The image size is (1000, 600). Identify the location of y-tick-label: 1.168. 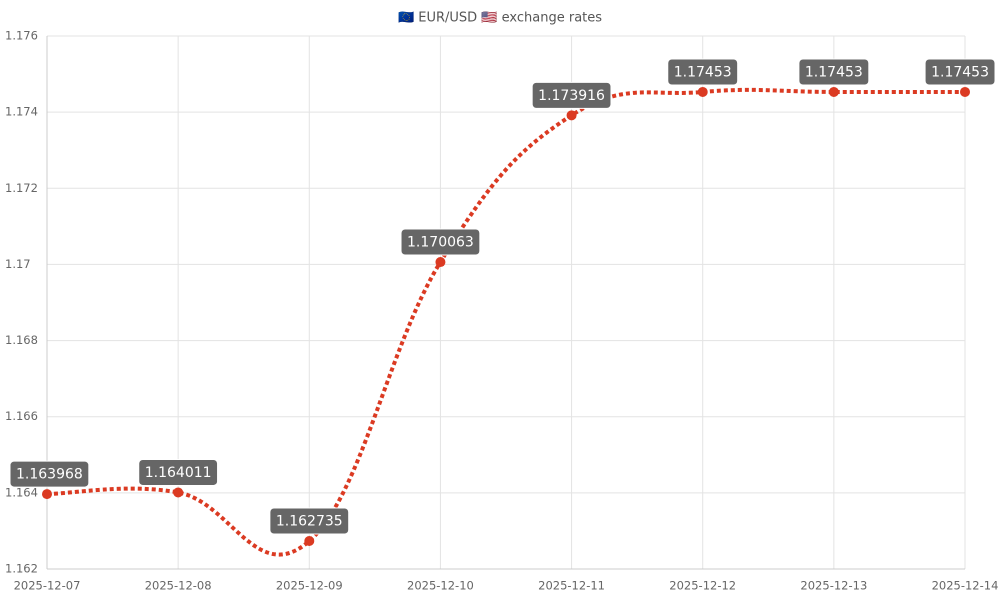
(21, 340).